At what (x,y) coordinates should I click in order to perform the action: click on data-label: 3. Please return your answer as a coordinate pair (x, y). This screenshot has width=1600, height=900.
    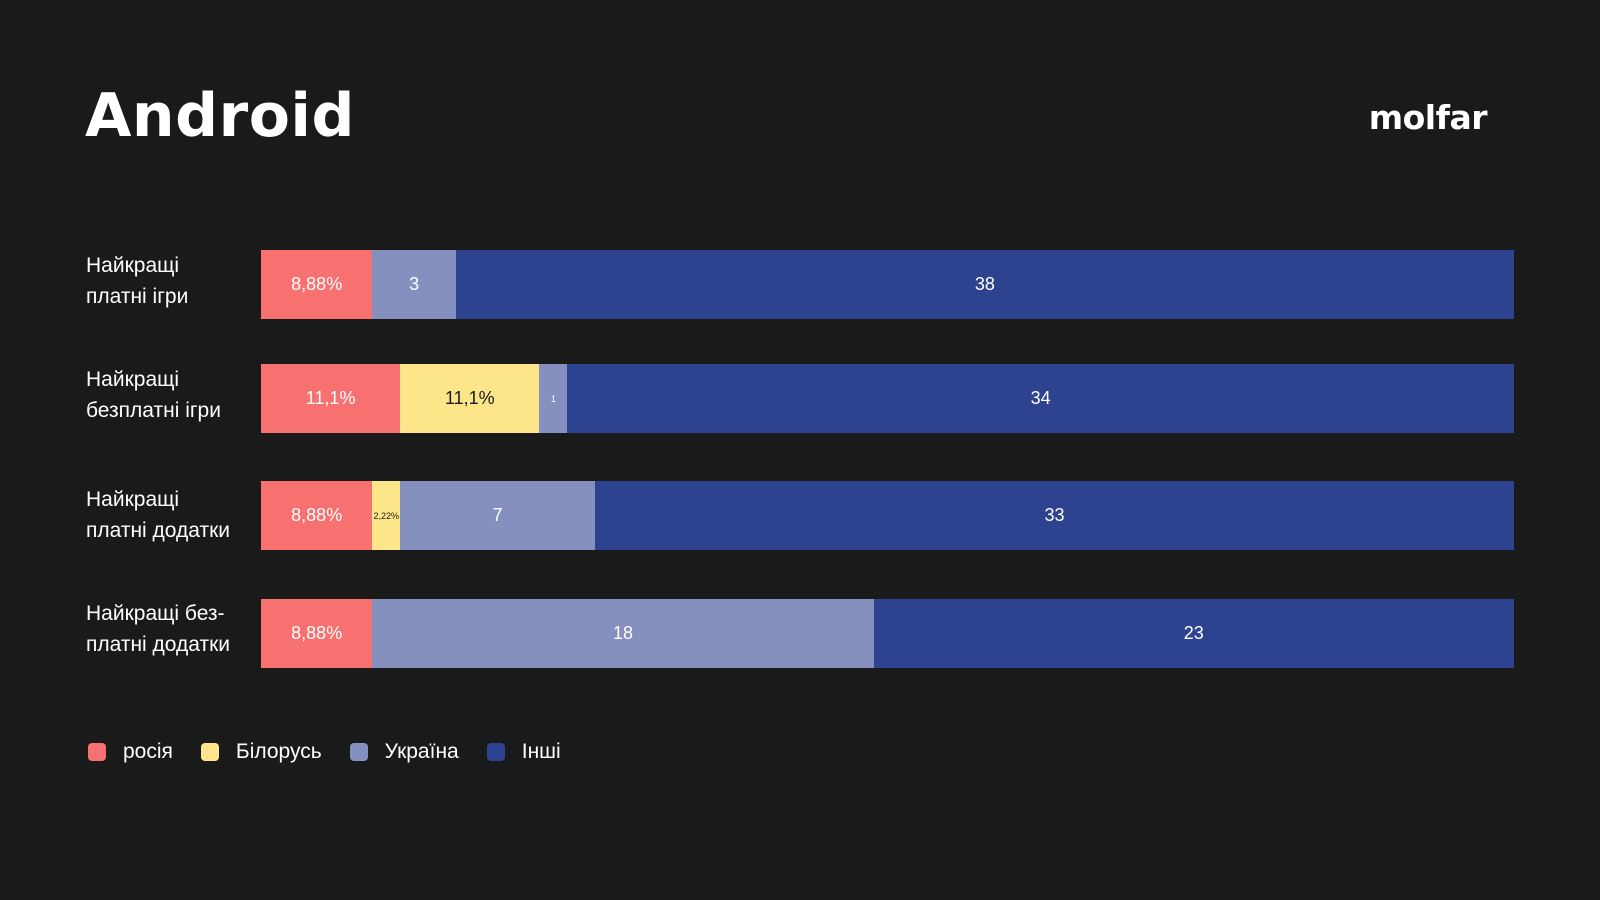
    Looking at the image, I should click on (414, 284).